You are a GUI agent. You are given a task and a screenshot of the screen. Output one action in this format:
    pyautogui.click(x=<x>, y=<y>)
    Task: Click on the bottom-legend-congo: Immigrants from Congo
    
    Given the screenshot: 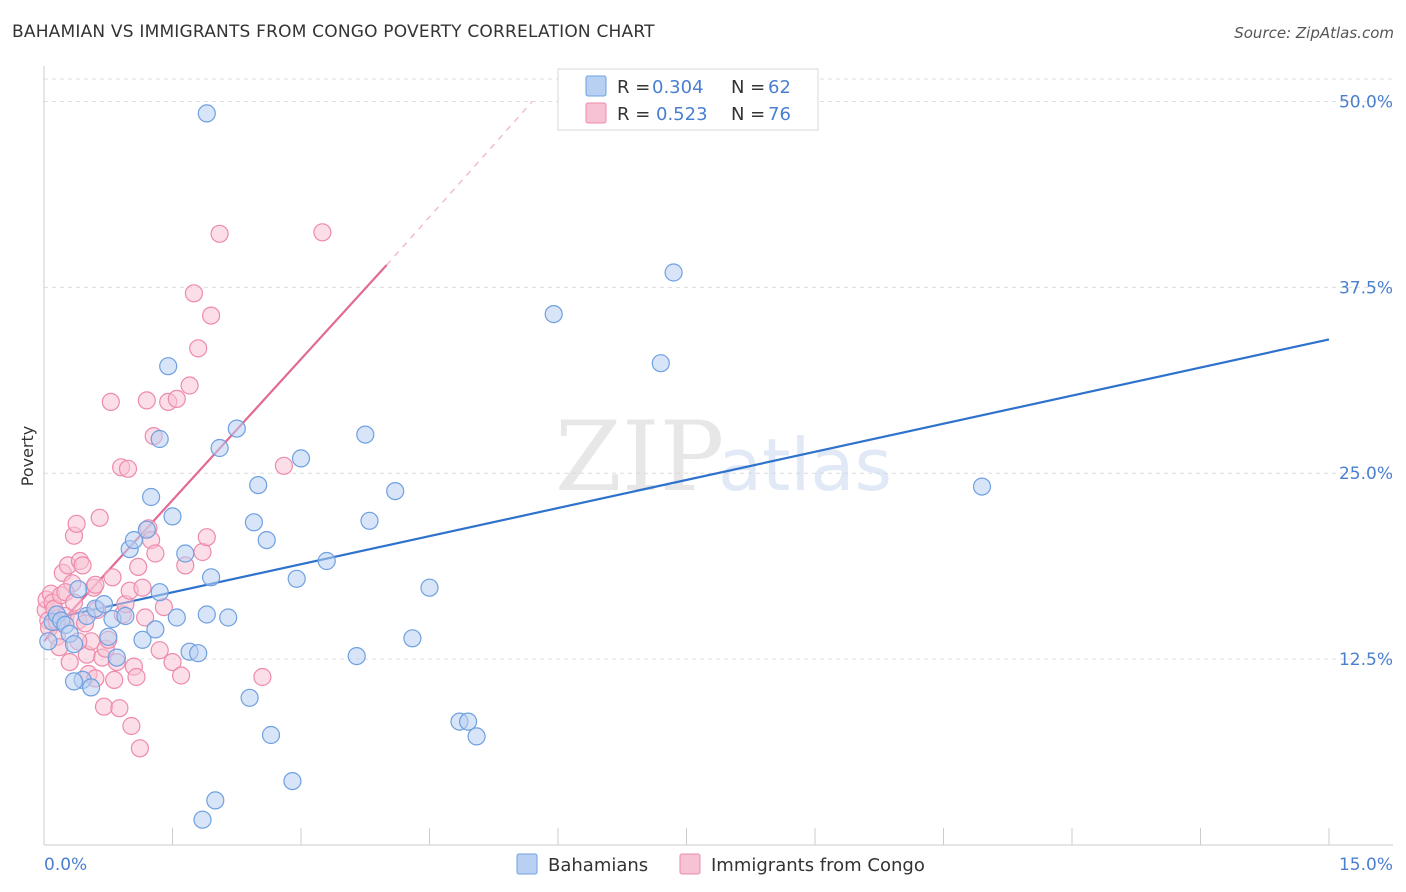 What is the action you would take?
    pyautogui.click(x=818, y=865)
    